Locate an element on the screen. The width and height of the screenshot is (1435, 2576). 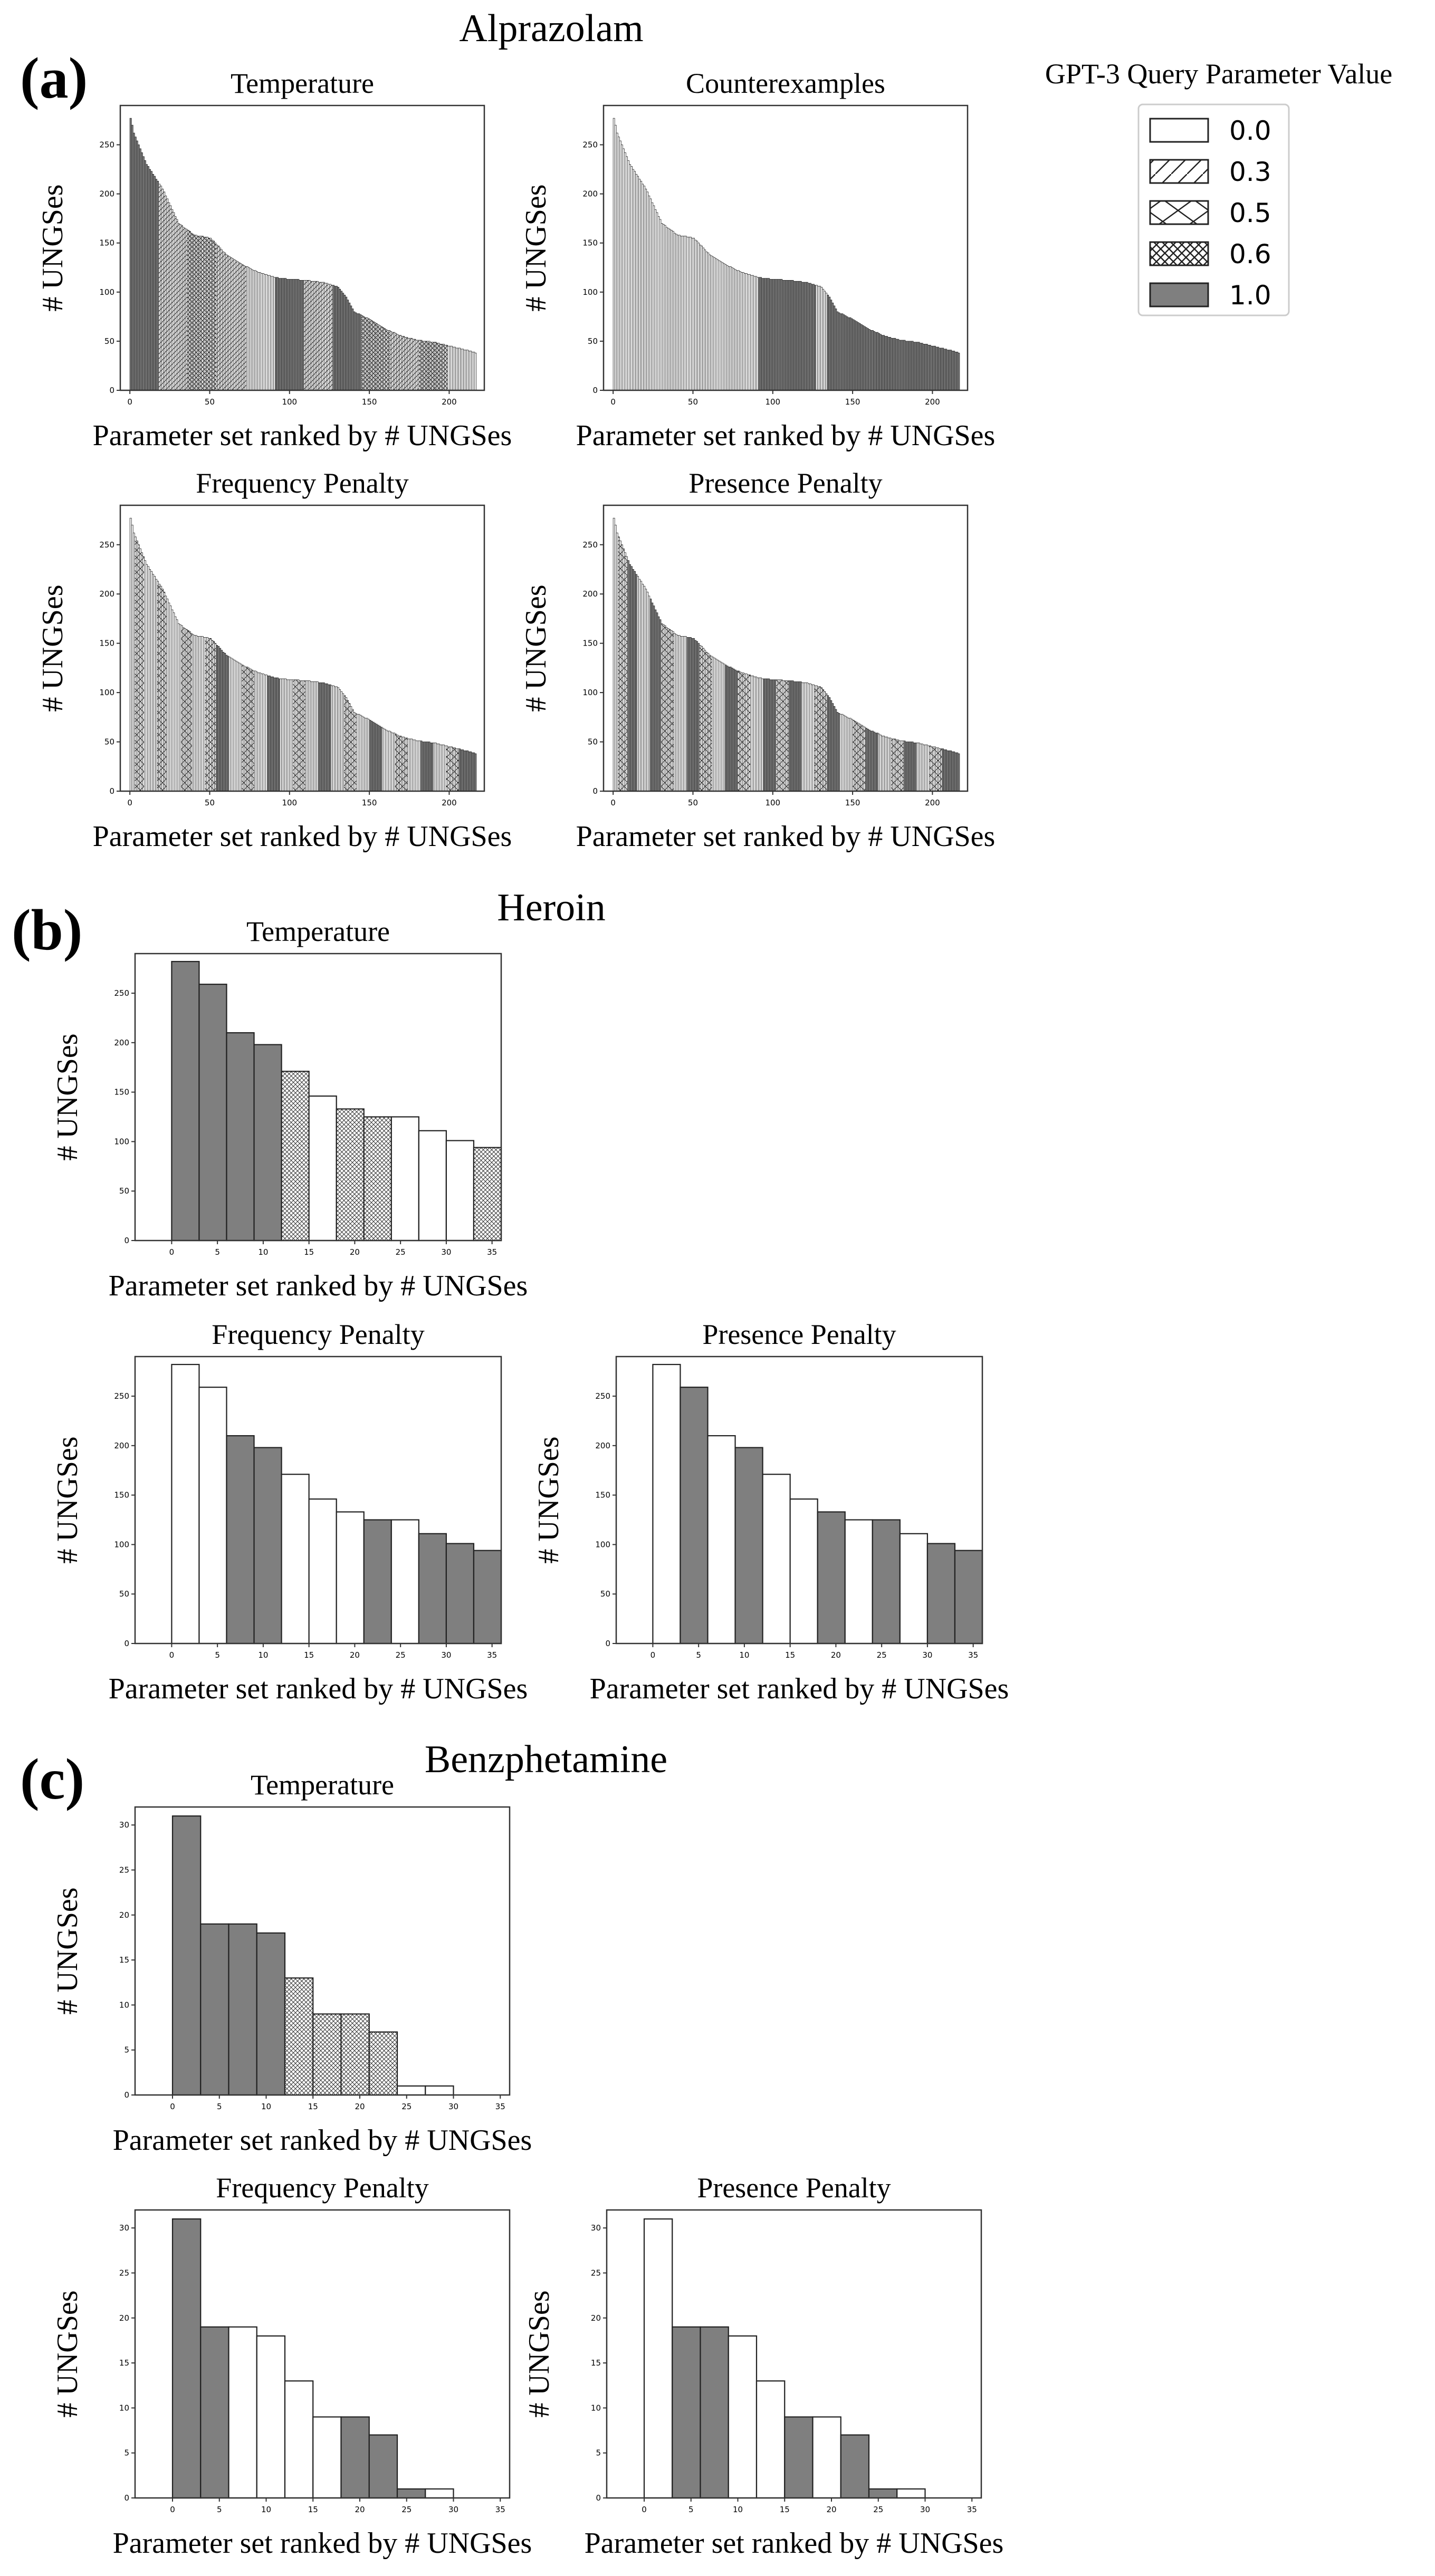
x-tick-label: 0 is located at coordinates (129, 402).